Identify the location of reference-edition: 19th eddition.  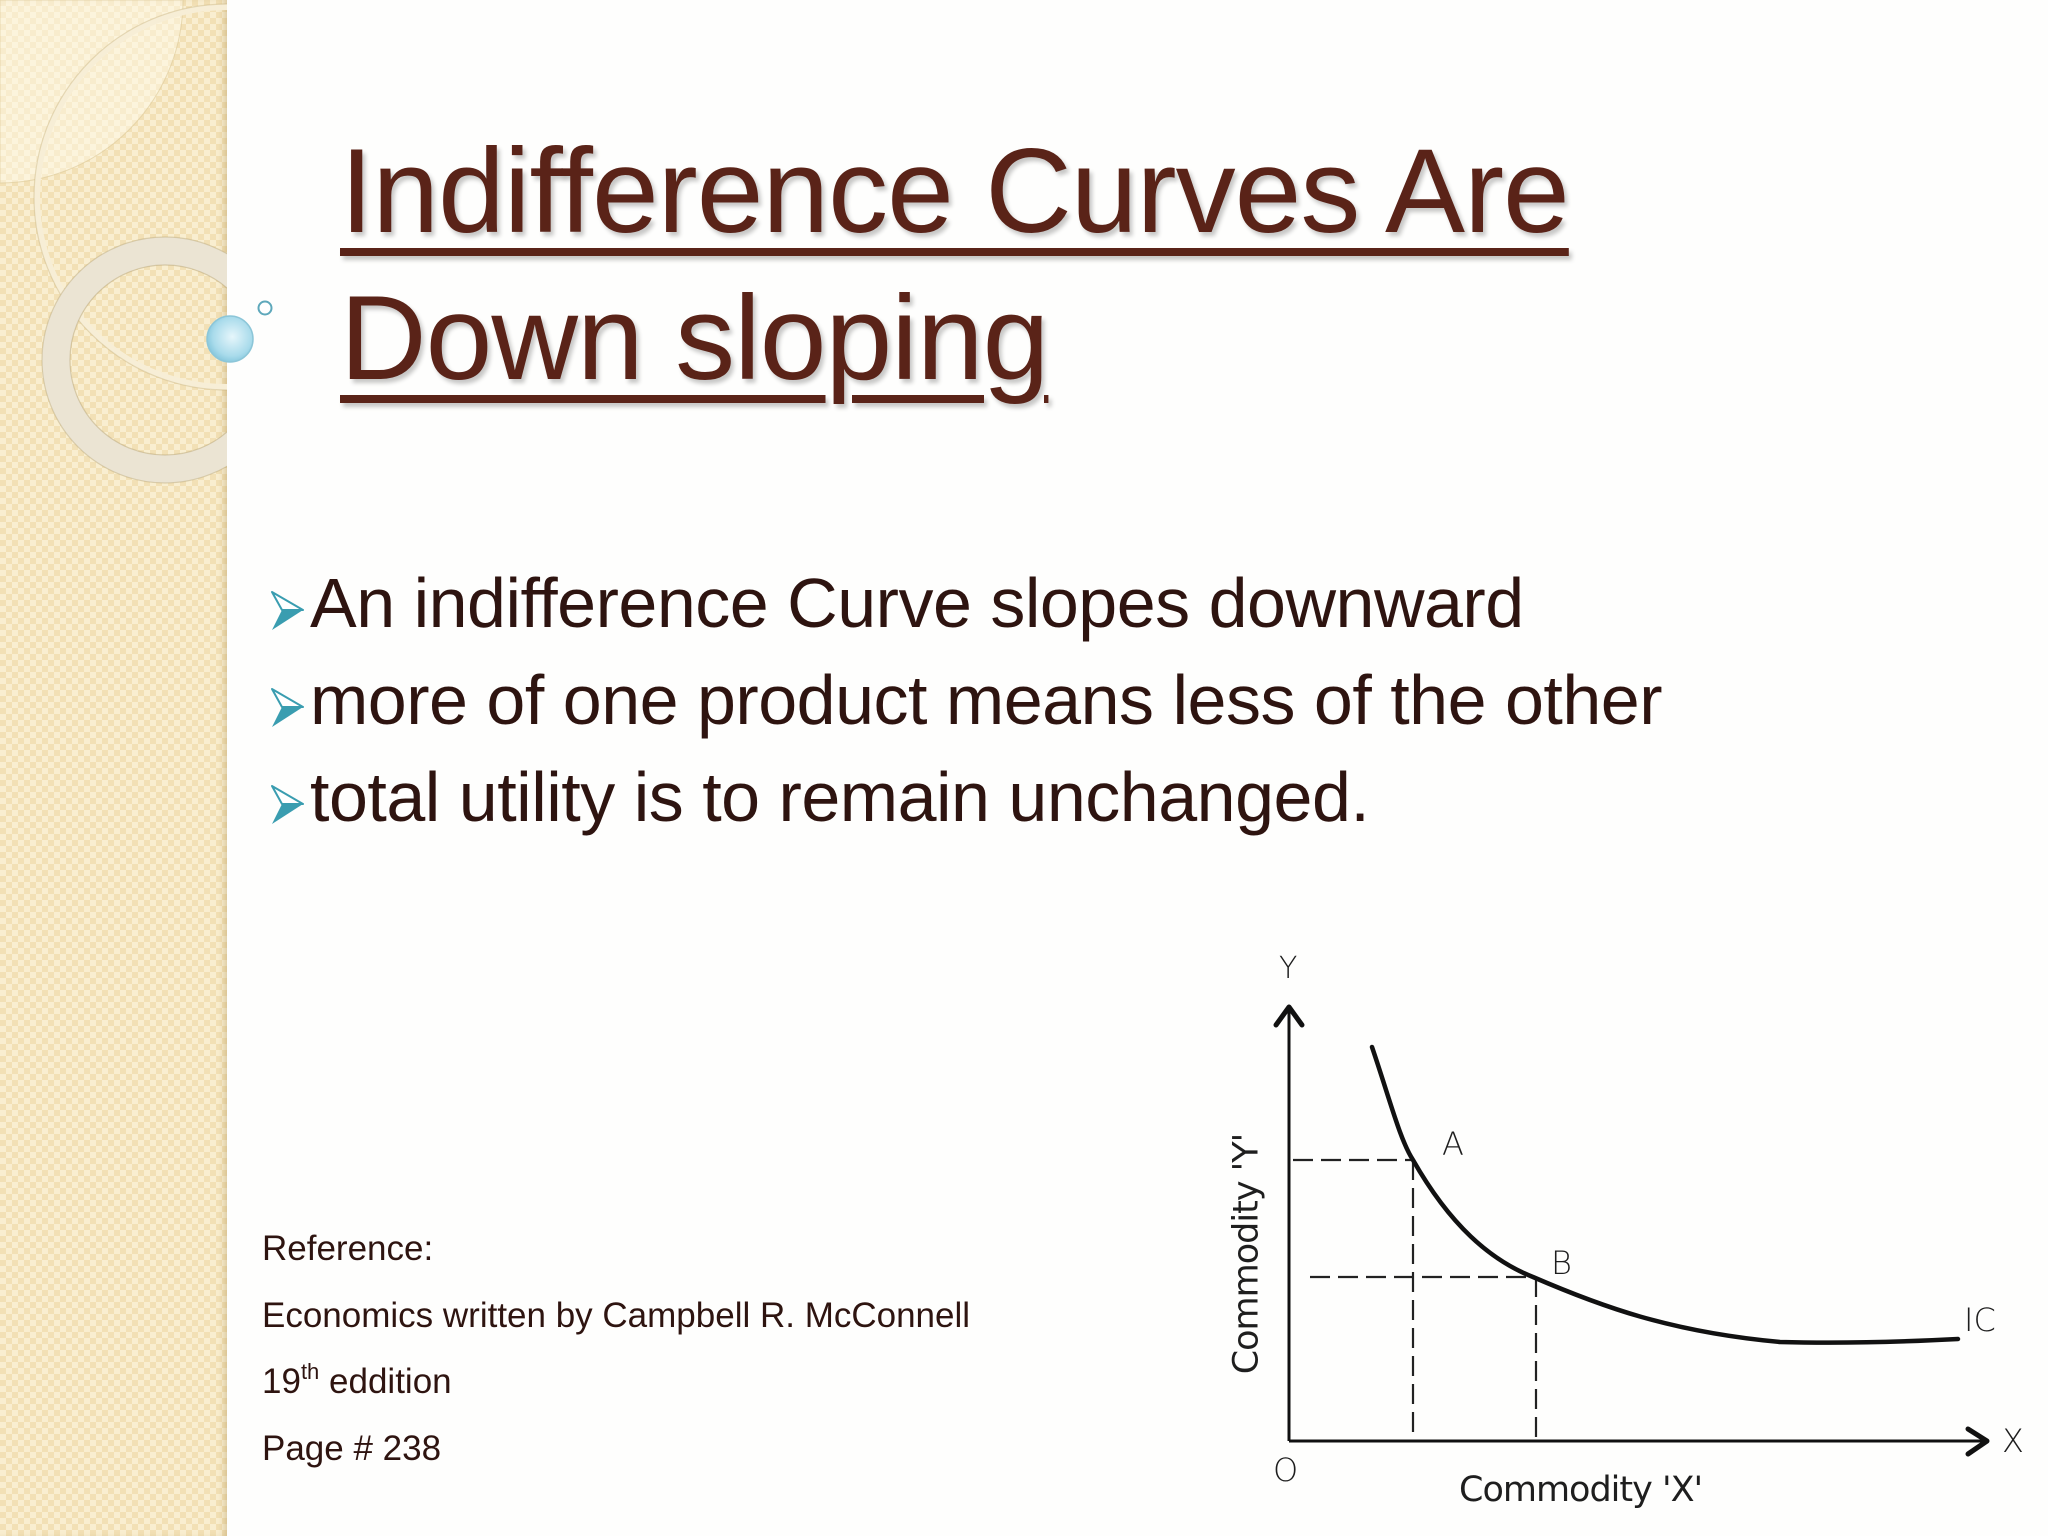
(616, 1382).